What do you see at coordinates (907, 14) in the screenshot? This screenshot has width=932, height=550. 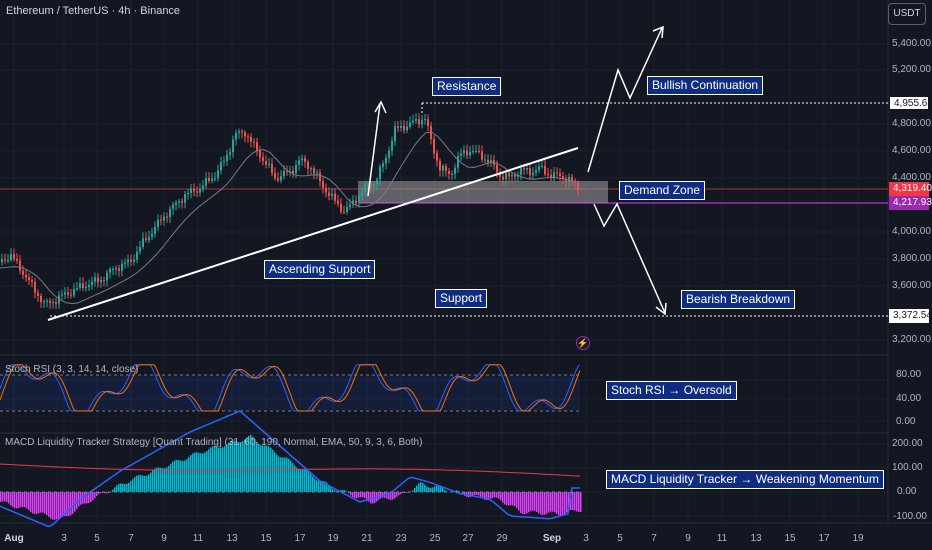 I see `currency-button: USDT` at bounding box center [907, 14].